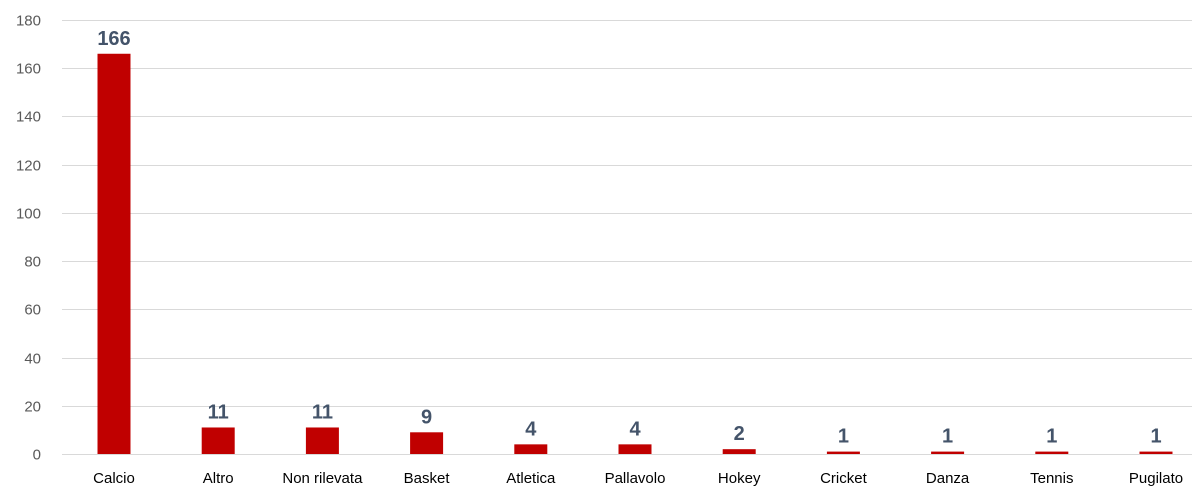  I want to click on x-tick-label: Atletica, so click(531, 478).